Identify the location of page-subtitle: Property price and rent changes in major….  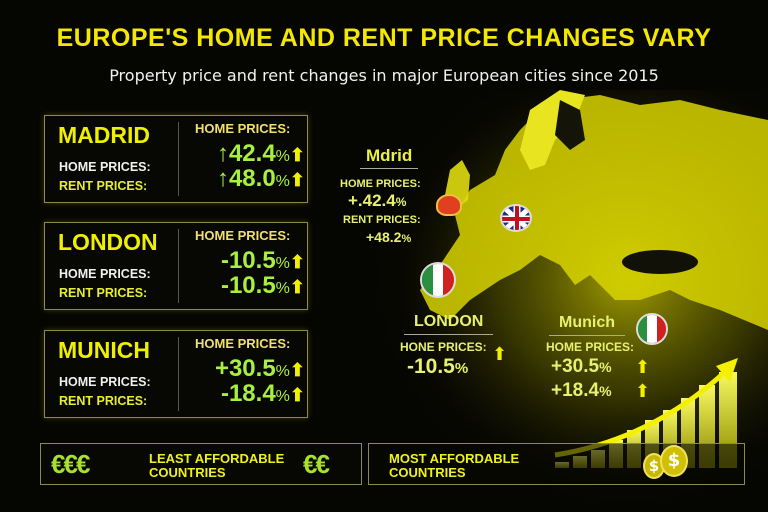
(384, 75).